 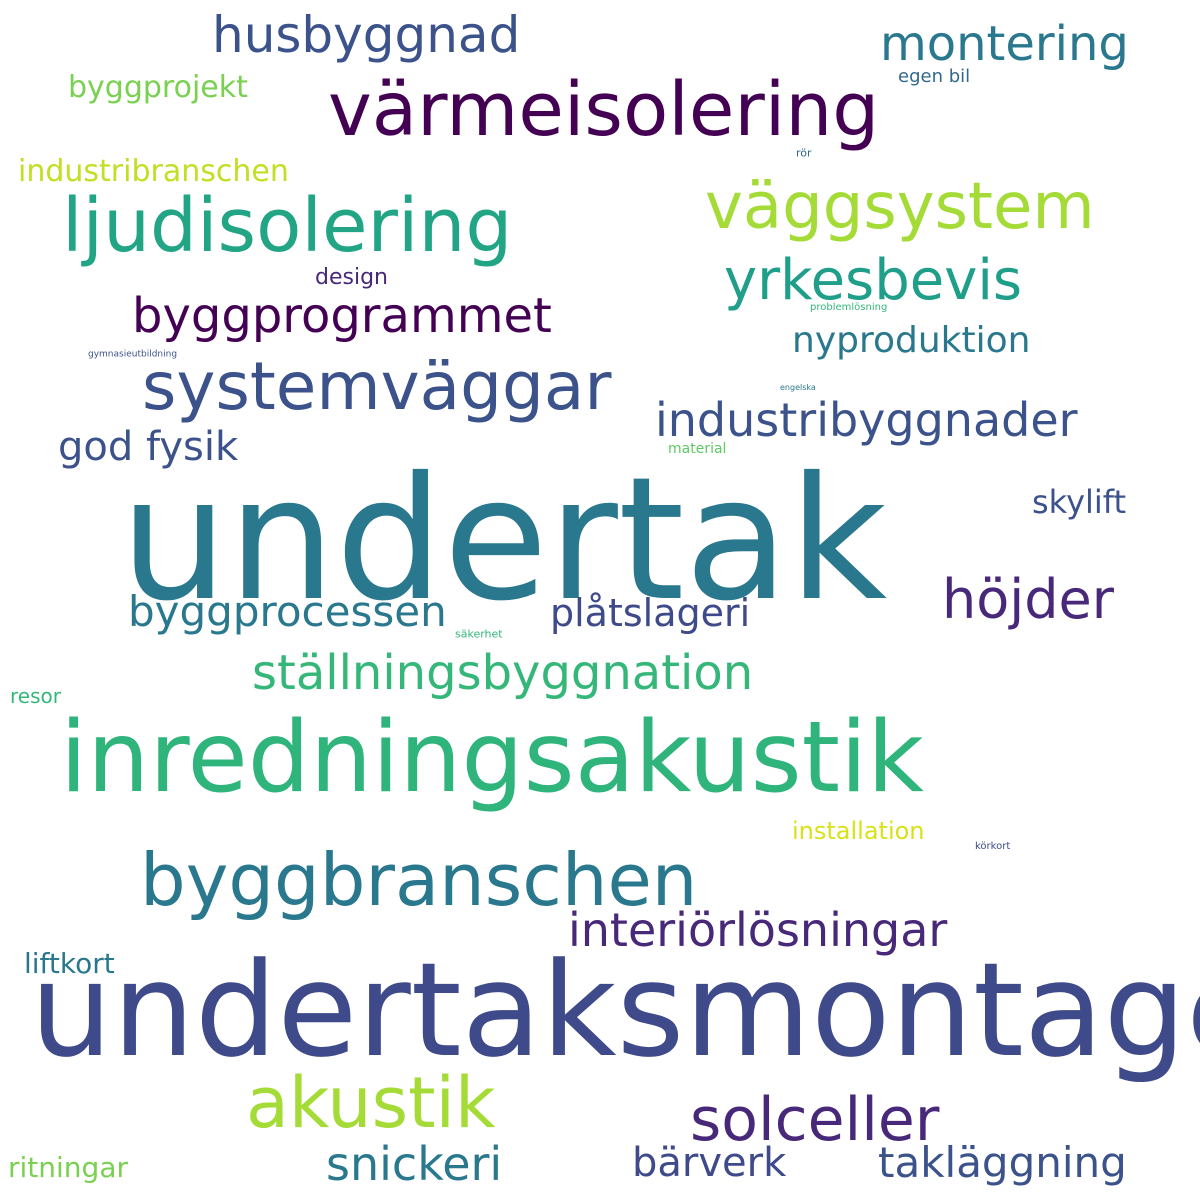 I want to click on word-installation: installation, so click(x=858, y=831).